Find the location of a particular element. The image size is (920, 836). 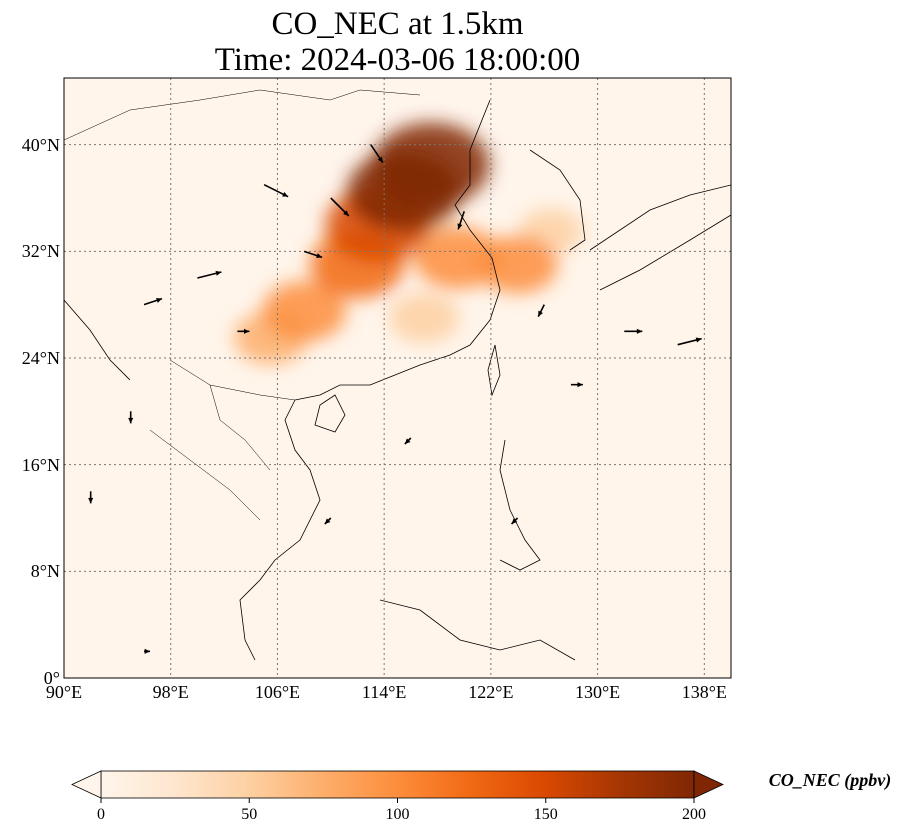

map-title-line1: CO_NEC at 1.5km is located at coordinates (397, 24).